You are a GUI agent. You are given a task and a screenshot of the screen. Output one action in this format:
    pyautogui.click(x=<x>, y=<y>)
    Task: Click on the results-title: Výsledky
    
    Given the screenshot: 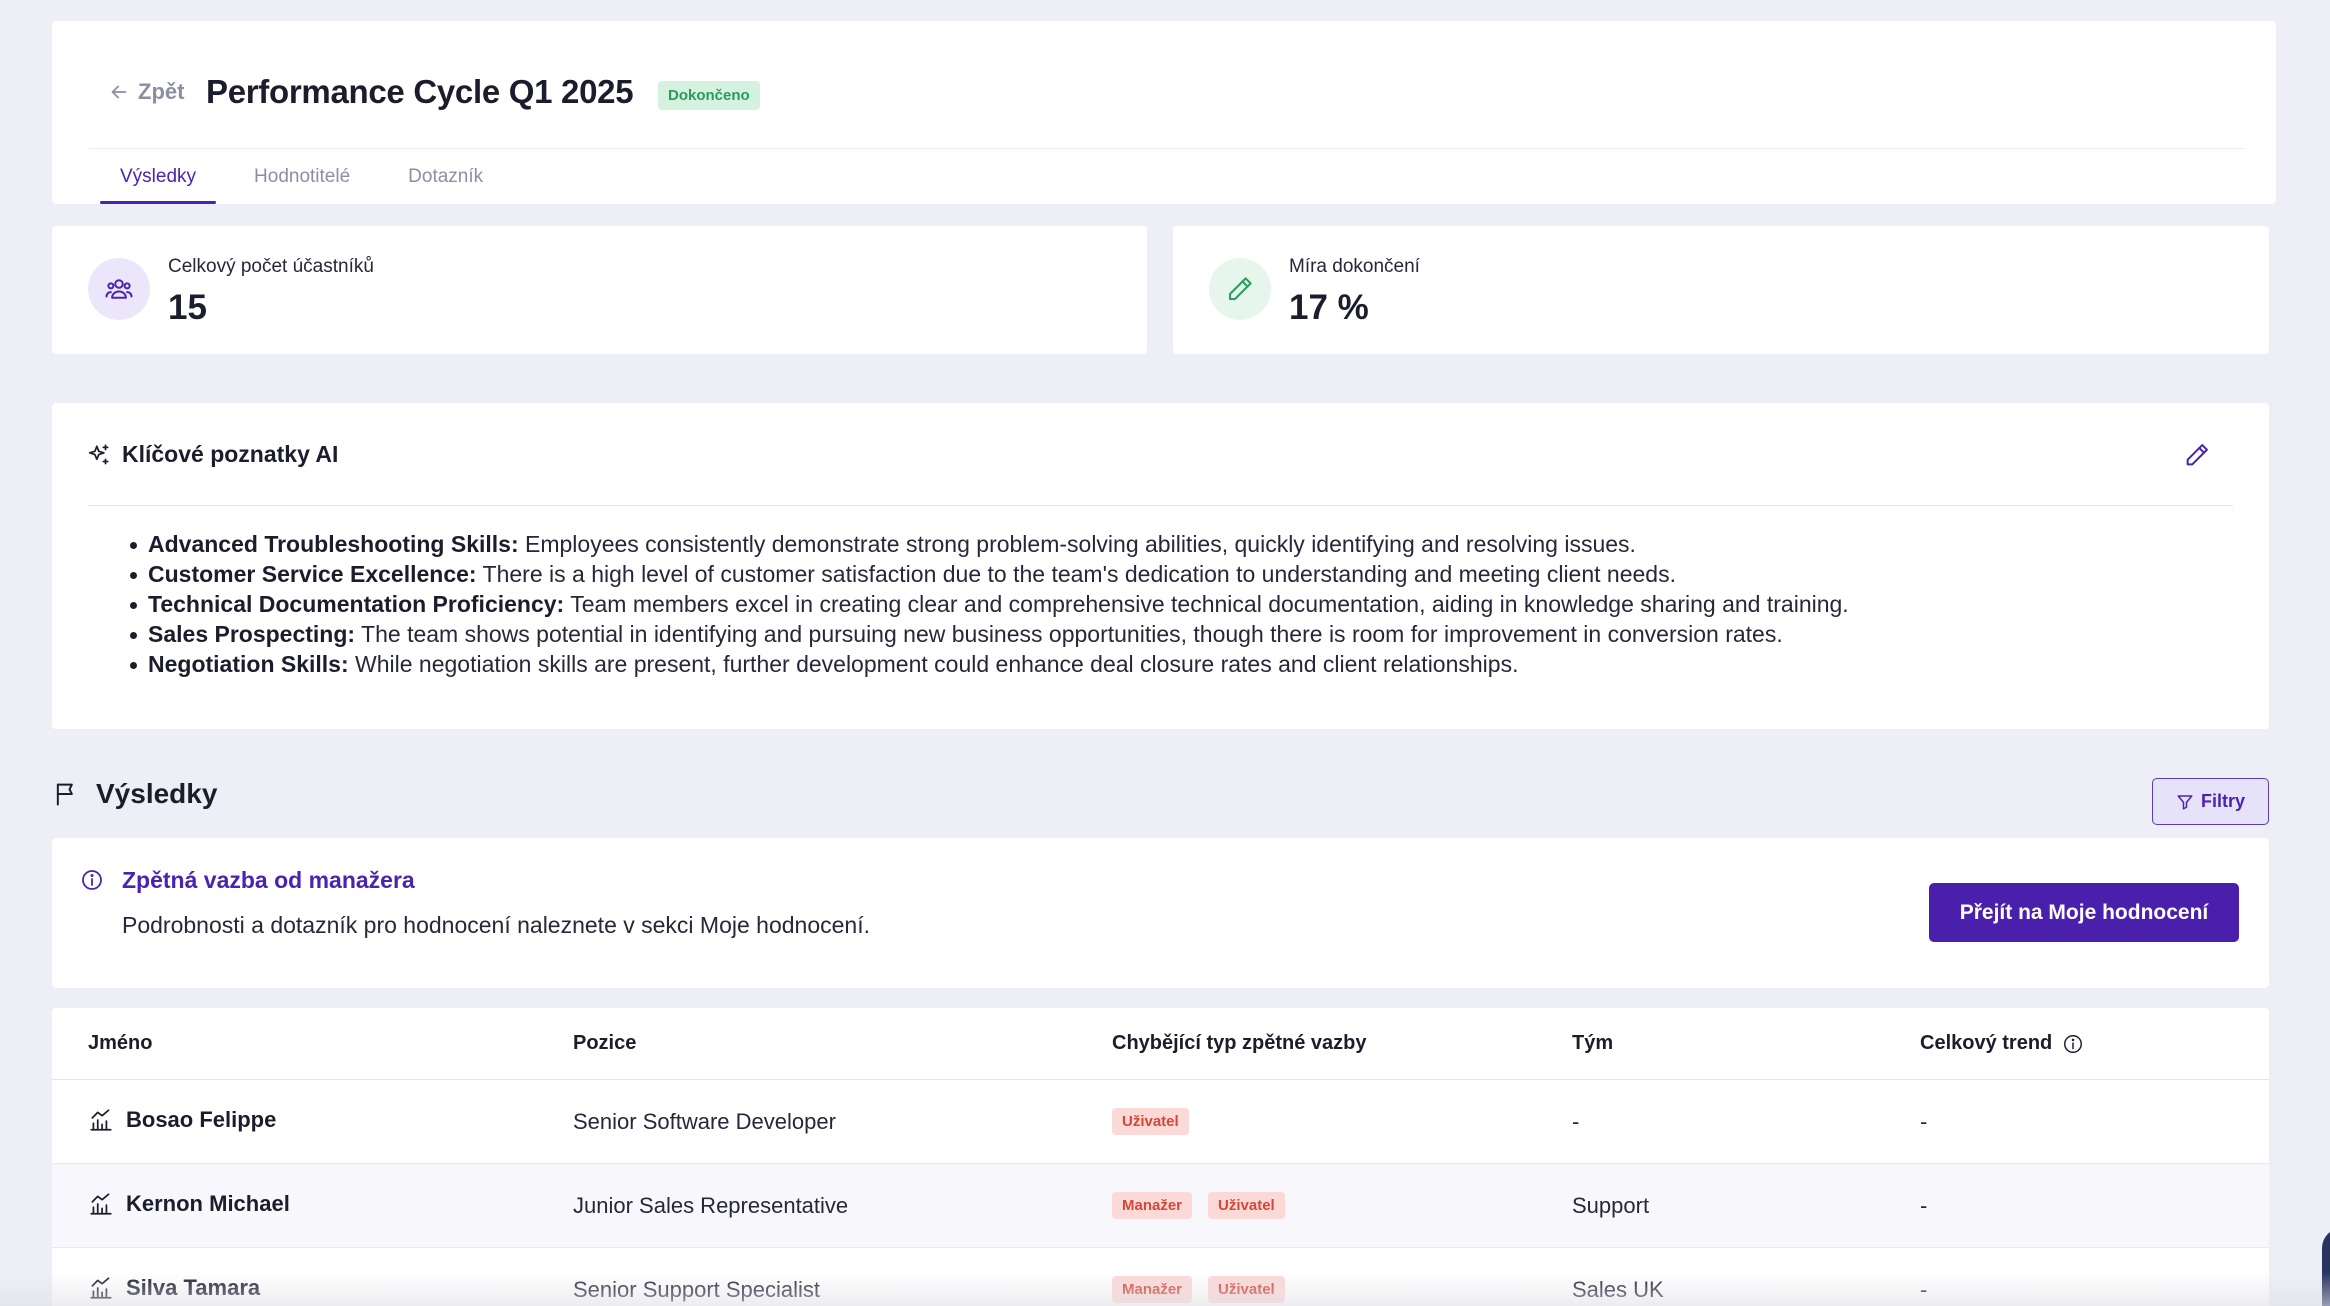 What is the action you would take?
    pyautogui.click(x=157, y=793)
    